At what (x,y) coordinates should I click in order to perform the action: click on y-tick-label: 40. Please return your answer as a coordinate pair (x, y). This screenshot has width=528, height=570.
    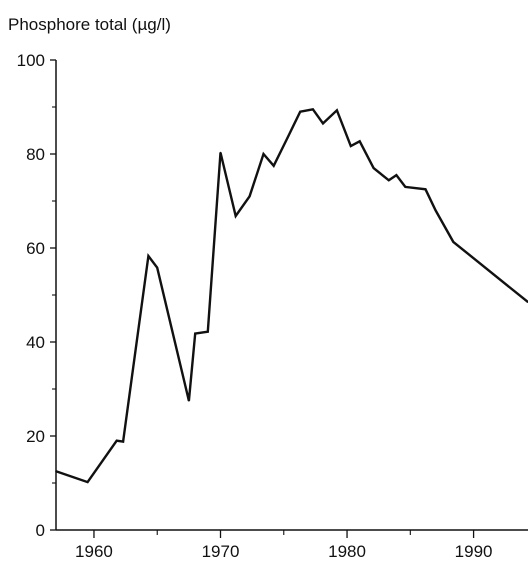
    Looking at the image, I should click on (35, 342).